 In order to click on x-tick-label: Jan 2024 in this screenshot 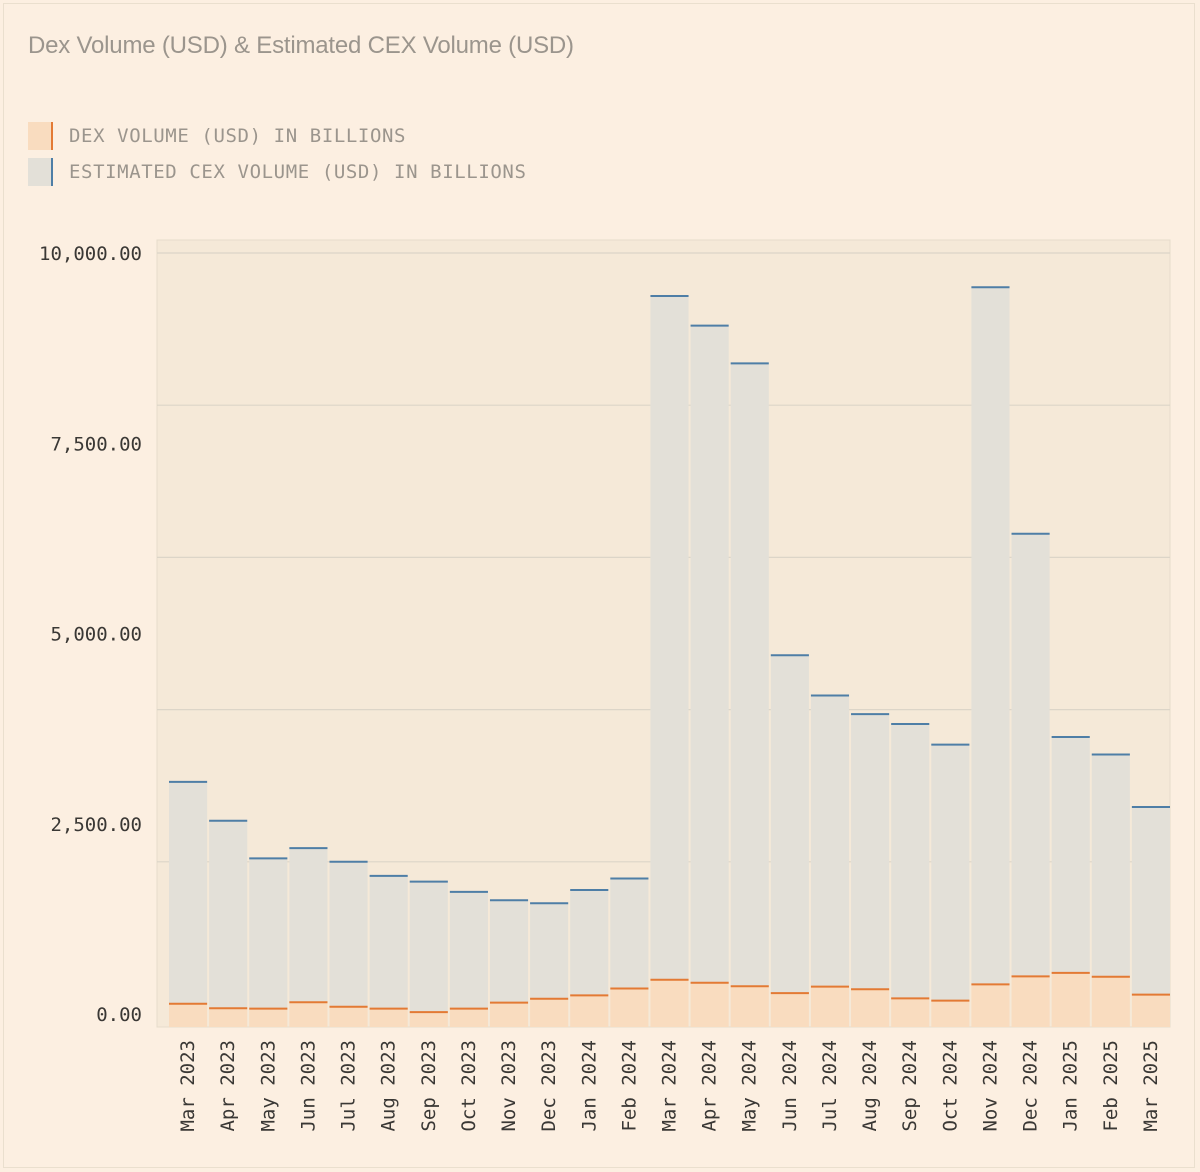, I will do `click(589, 1086)`.